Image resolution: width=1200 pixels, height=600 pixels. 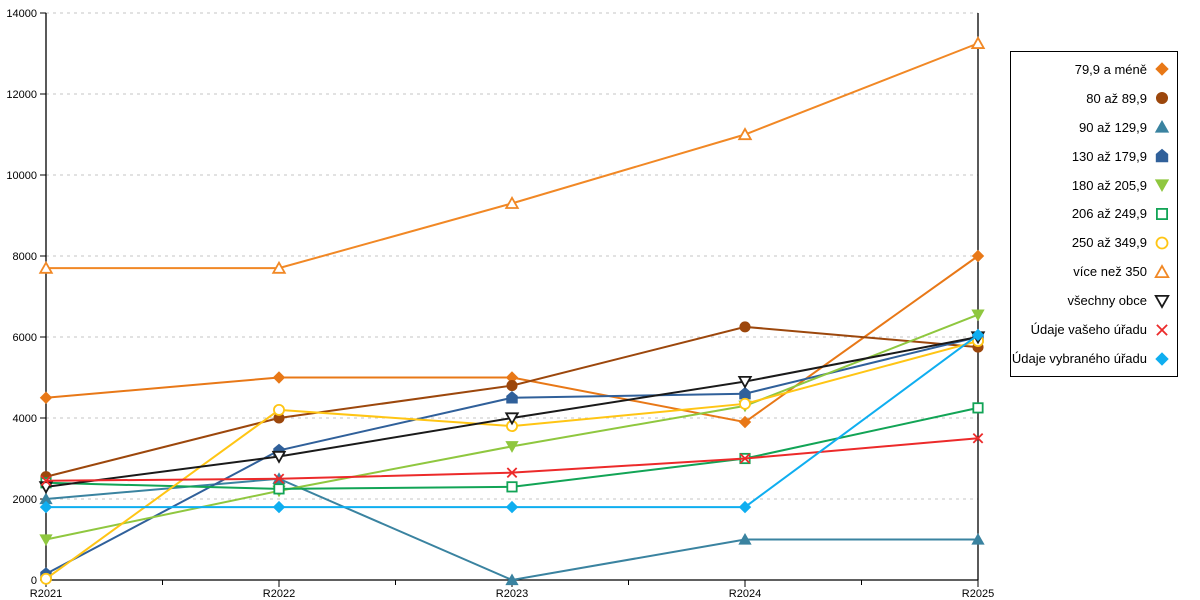 What do you see at coordinates (46, 594) in the screenshot?
I see `x-axis-label: R2021` at bounding box center [46, 594].